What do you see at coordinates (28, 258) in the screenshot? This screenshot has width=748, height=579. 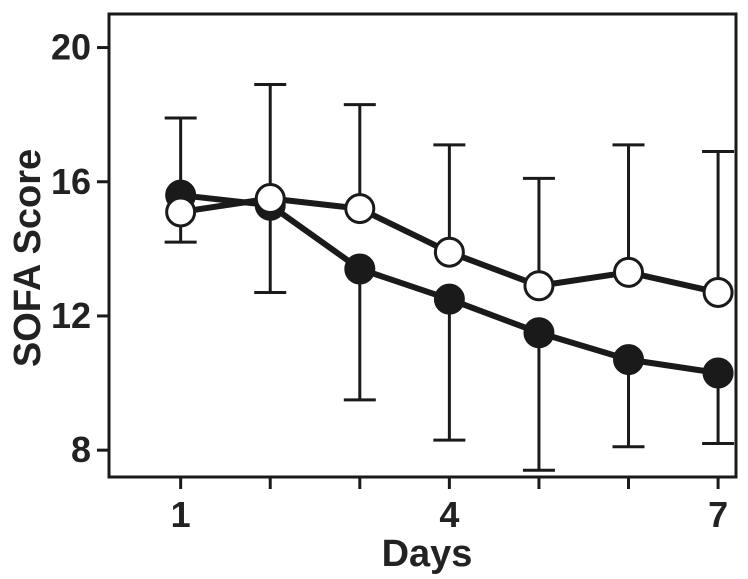 I see `y-axis-title: SOFA Score` at bounding box center [28, 258].